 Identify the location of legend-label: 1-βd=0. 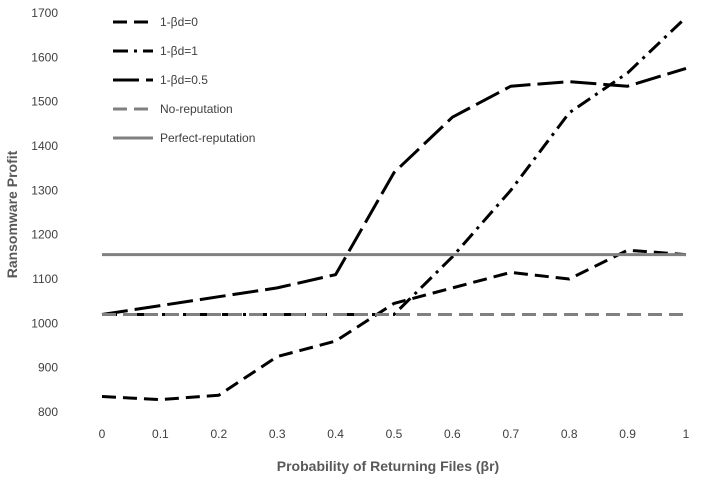
(179, 22).